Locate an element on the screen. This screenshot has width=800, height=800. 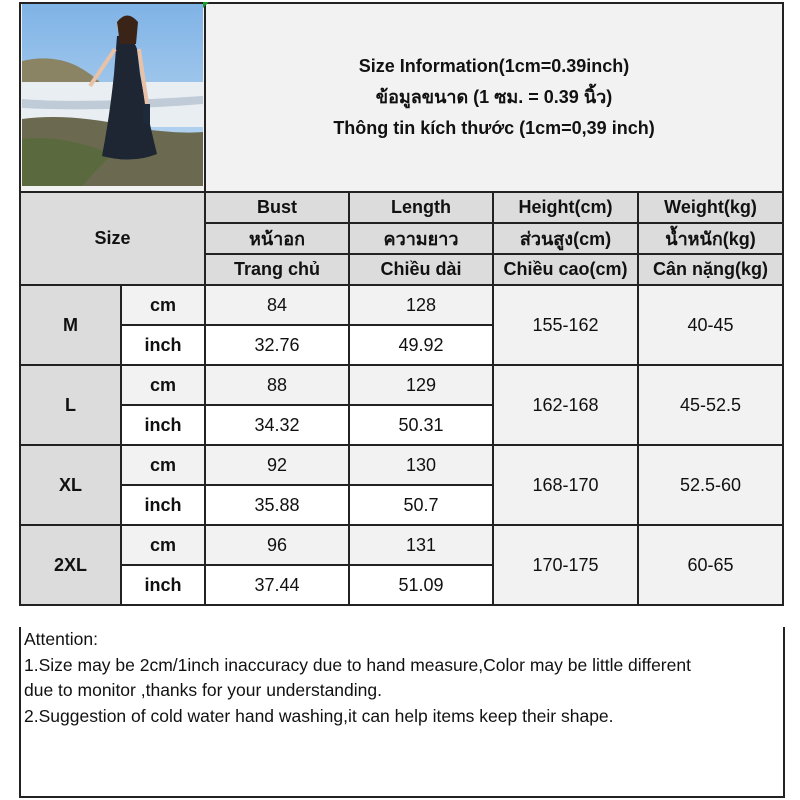
weight-range: 60-65 is located at coordinates (710, 565).